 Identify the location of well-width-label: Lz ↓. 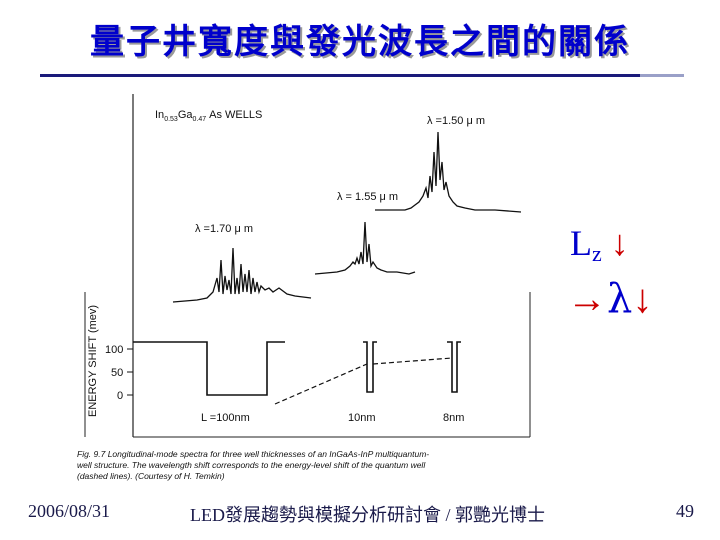
(599, 244).